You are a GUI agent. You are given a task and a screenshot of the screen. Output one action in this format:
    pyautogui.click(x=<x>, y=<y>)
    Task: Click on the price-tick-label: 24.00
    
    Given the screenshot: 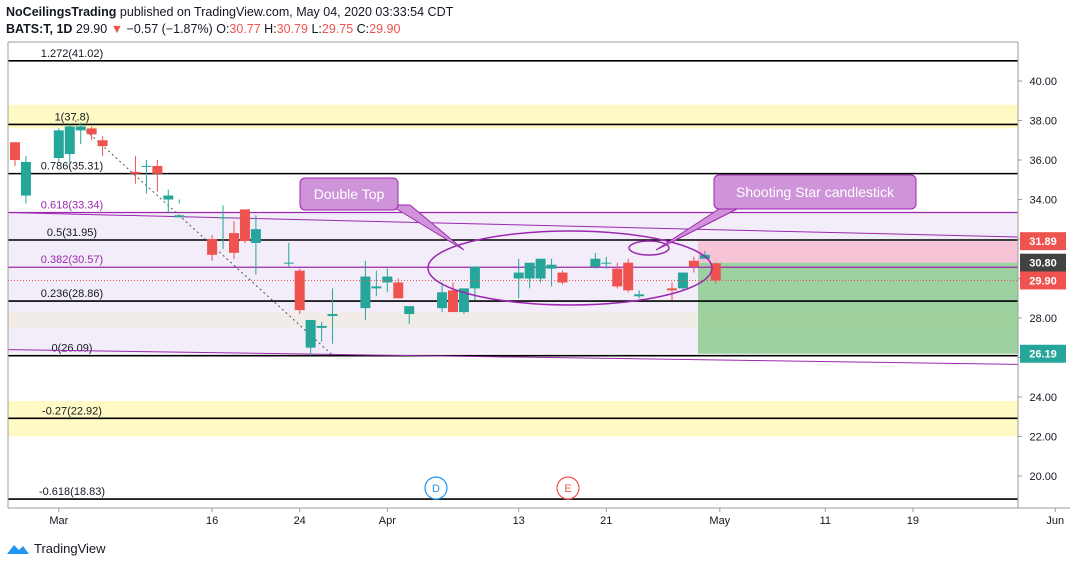 What is the action you would take?
    pyautogui.click(x=1043, y=398)
    